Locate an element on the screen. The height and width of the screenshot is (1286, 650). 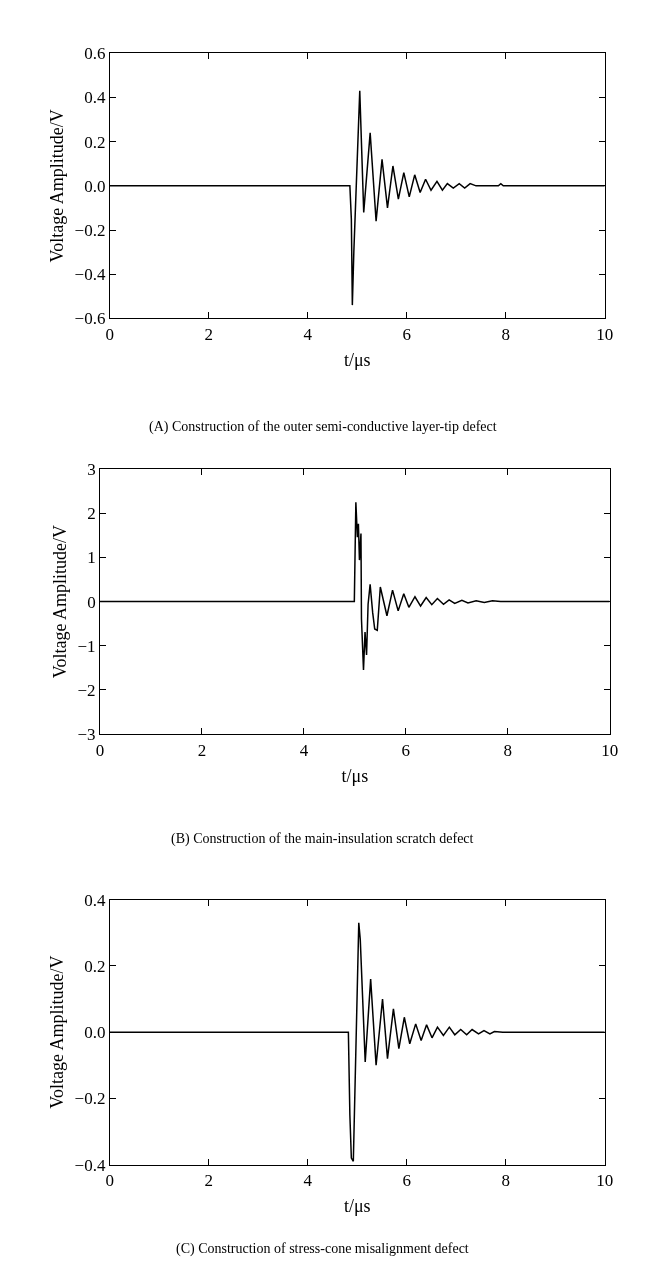
y-tick-label: −2 is located at coordinates (86, 690).